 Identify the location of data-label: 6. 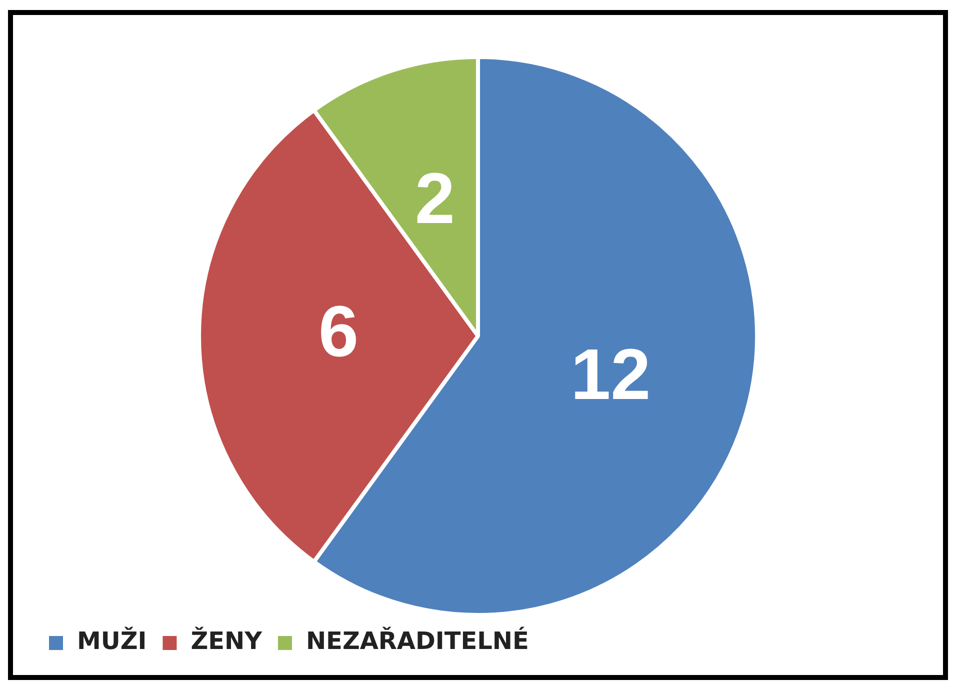
(338, 332).